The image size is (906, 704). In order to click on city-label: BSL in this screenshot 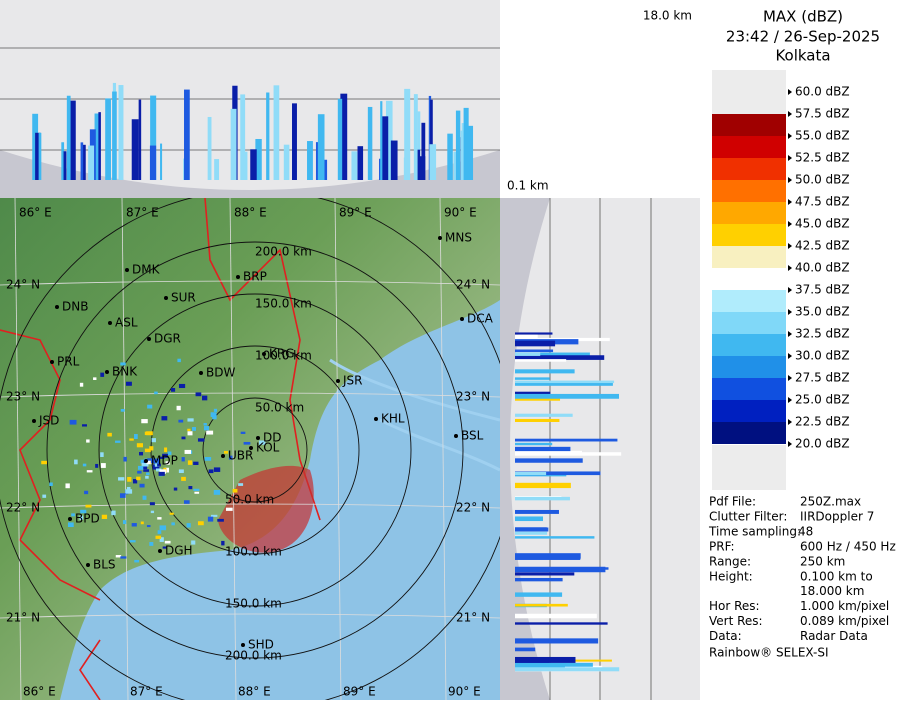, I will do `click(472, 436)`.